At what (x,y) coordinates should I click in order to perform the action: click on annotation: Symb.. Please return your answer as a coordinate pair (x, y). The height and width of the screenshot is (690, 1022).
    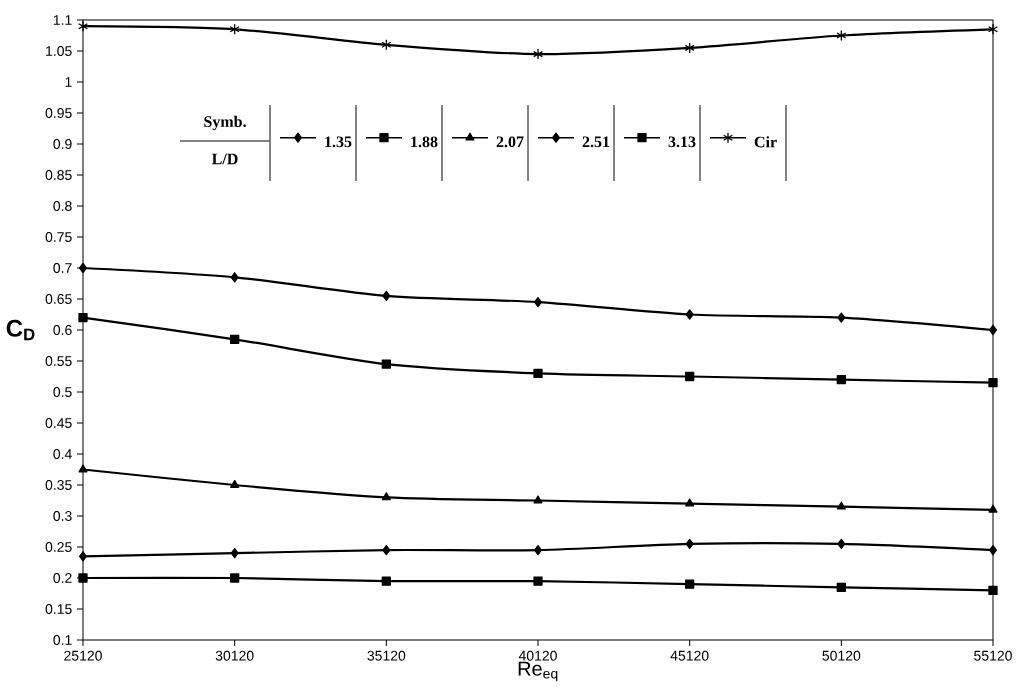
    Looking at the image, I should click on (225, 123).